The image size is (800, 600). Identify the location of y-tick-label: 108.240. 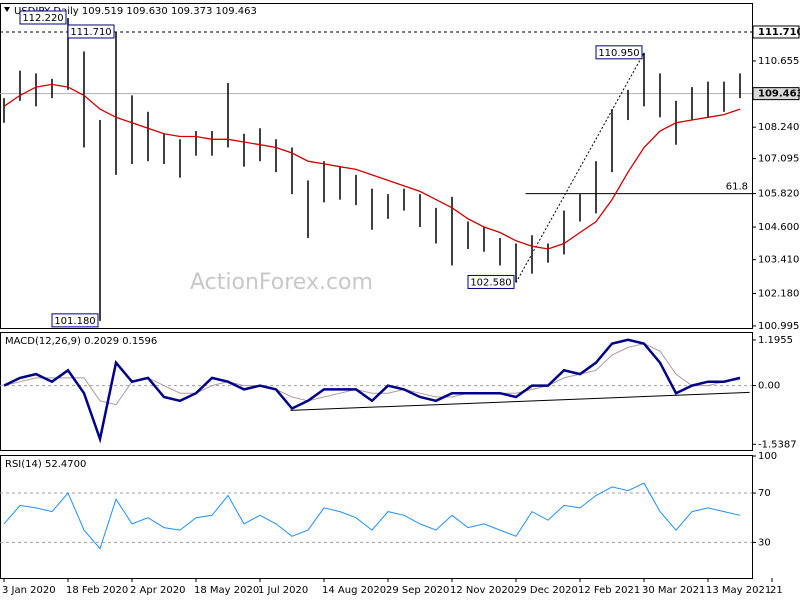
(778, 127).